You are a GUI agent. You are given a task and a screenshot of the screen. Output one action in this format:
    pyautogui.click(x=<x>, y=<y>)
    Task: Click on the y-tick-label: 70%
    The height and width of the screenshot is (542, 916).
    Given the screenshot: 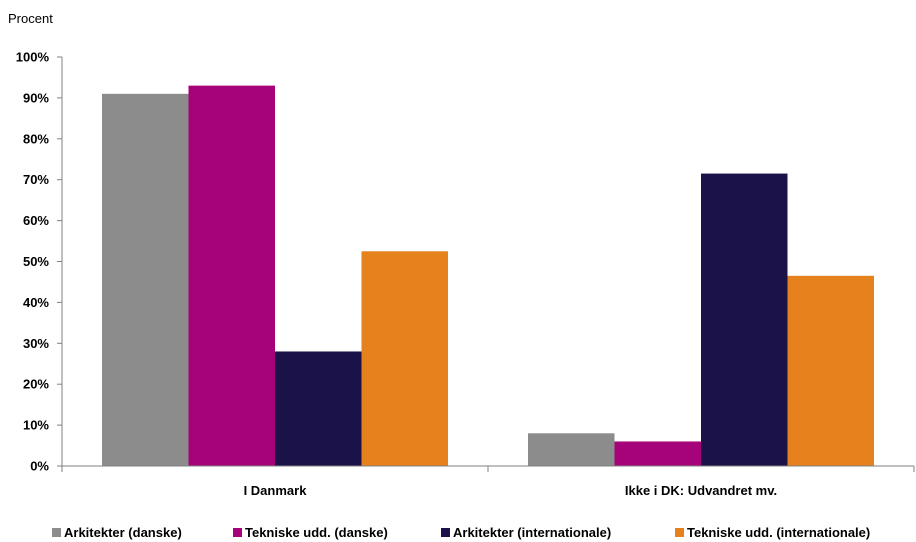 What is the action you would take?
    pyautogui.click(x=36, y=179)
    